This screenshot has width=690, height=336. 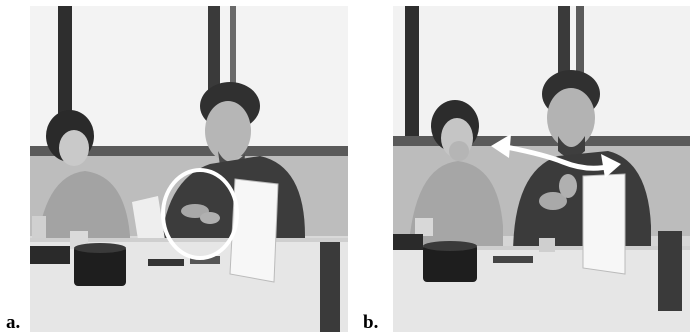 What do you see at coordinates (424, 227) in the screenshot?
I see `cup` at bounding box center [424, 227].